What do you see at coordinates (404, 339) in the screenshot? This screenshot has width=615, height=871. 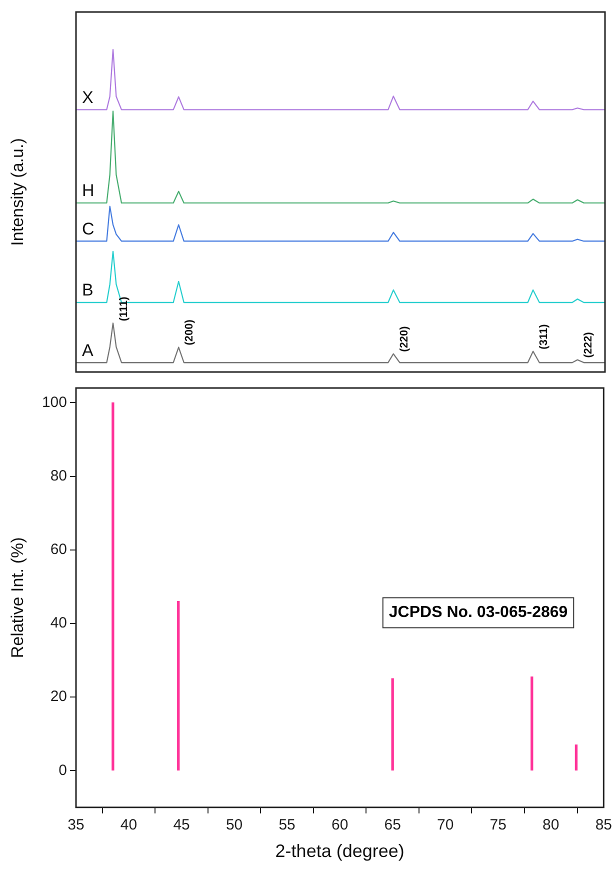 I see `annotation: (220)` at bounding box center [404, 339].